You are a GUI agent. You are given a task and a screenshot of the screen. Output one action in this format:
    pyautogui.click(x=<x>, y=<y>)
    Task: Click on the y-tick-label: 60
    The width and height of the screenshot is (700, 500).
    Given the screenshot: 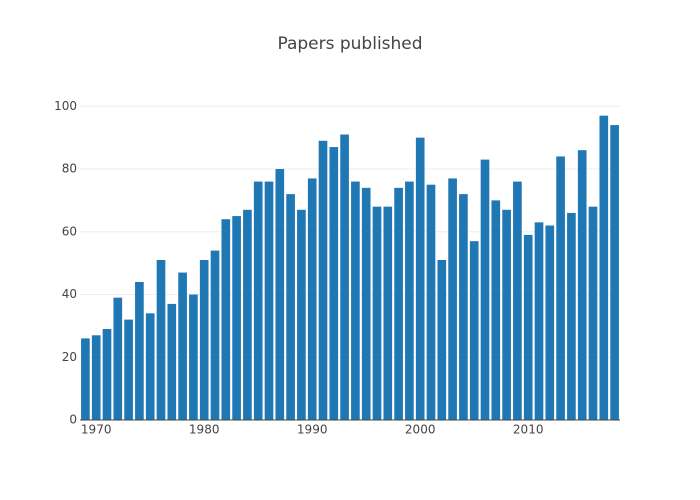 What is the action you would take?
    pyautogui.click(x=69, y=231)
    